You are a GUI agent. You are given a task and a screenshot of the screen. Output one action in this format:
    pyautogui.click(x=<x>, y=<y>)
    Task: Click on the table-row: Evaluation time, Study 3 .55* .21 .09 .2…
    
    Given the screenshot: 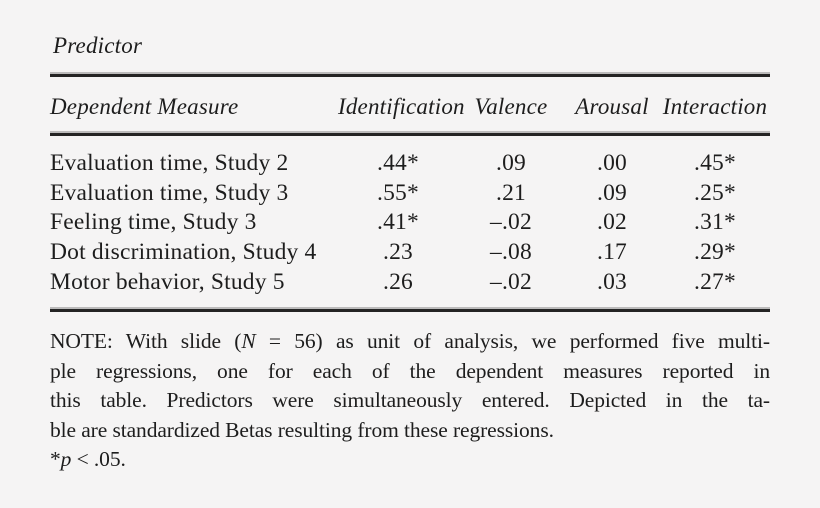 What is the action you would take?
    pyautogui.click(x=410, y=194)
    